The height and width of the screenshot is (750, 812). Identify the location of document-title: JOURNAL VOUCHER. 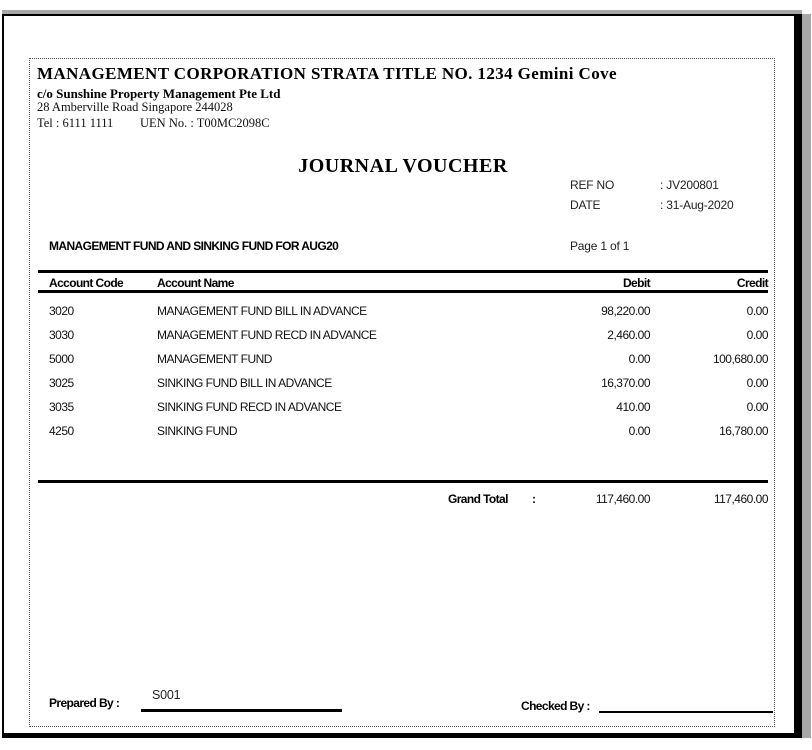
(403, 166).